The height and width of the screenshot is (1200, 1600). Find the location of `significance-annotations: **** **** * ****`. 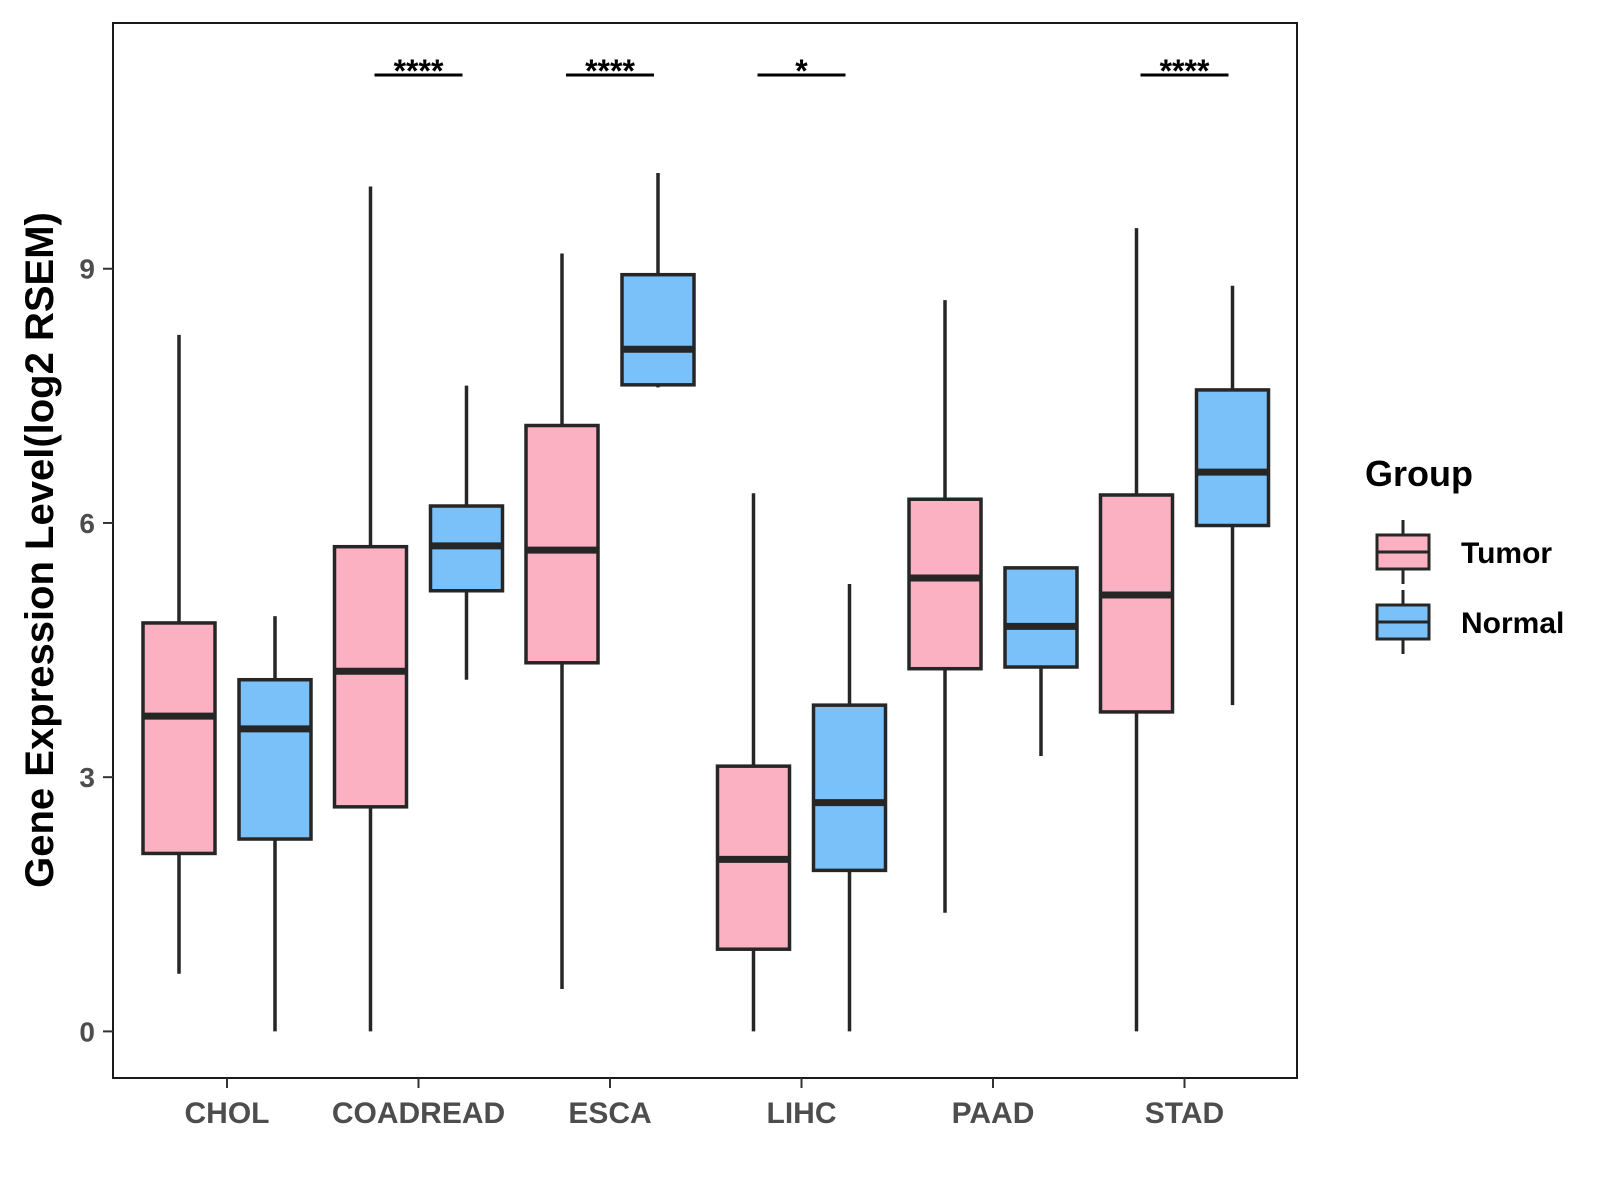

significance-annotations: **** **** * **** is located at coordinates (801, 71).